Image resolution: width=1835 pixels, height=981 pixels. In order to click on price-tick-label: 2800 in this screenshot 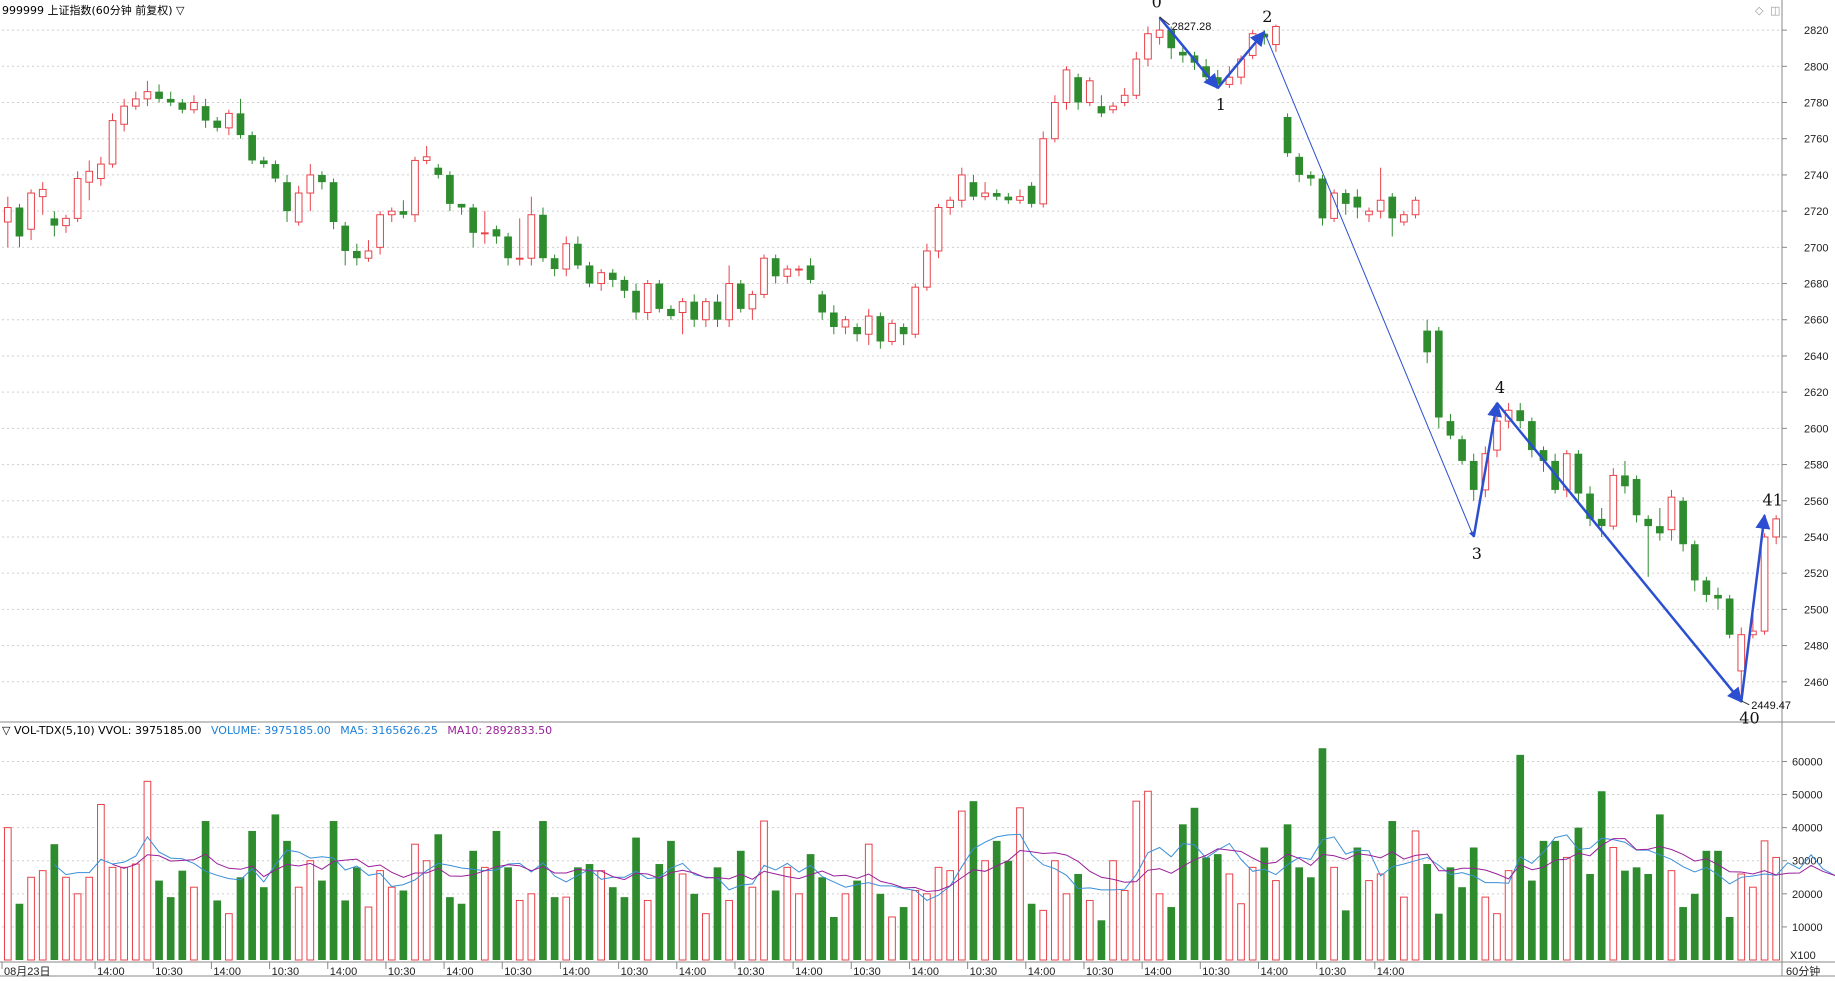, I will do `click(1816, 67)`.